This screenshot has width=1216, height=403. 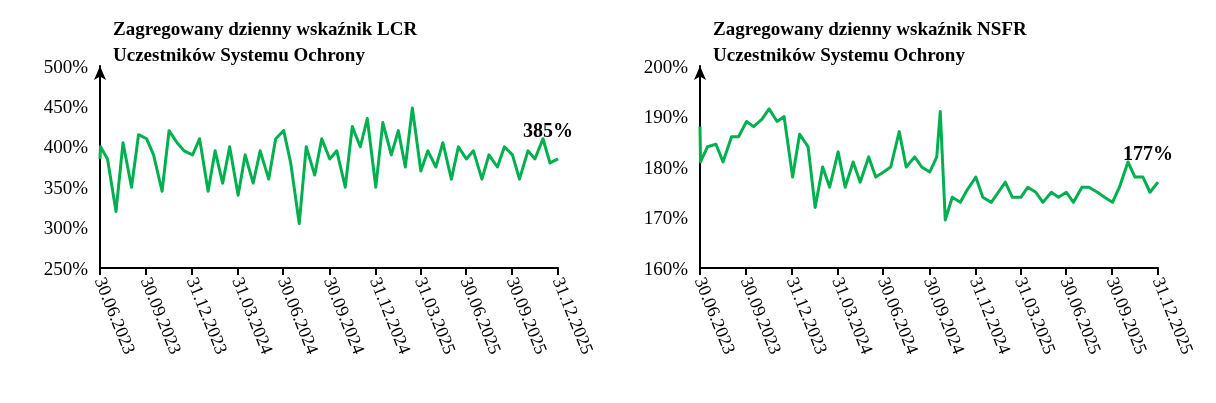 What do you see at coordinates (1148, 153) in the screenshot?
I see `annotation: 177%` at bounding box center [1148, 153].